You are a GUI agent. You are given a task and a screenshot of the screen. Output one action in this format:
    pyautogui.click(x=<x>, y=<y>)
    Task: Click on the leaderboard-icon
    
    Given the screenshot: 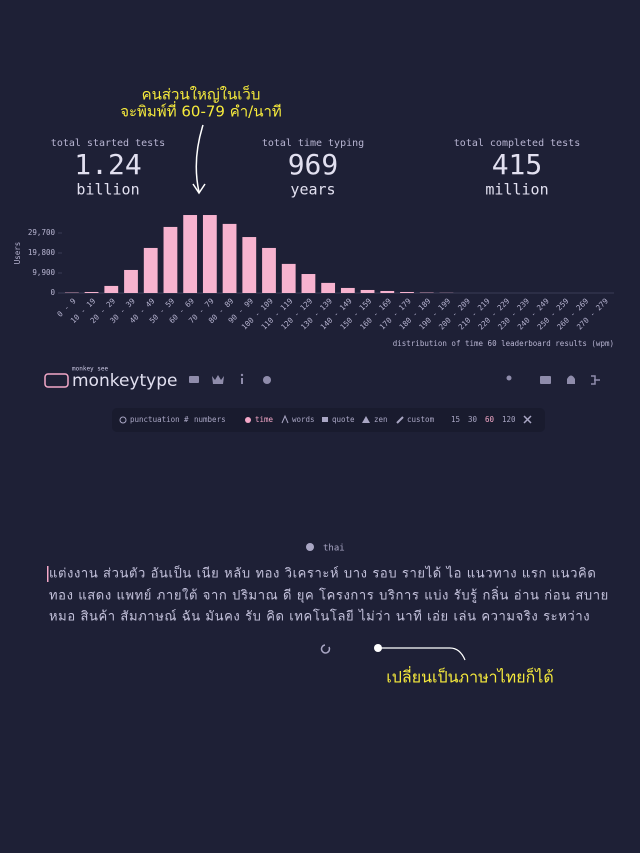 What is the action you would take?
    pyautogui.click(x=218, y=379)
    